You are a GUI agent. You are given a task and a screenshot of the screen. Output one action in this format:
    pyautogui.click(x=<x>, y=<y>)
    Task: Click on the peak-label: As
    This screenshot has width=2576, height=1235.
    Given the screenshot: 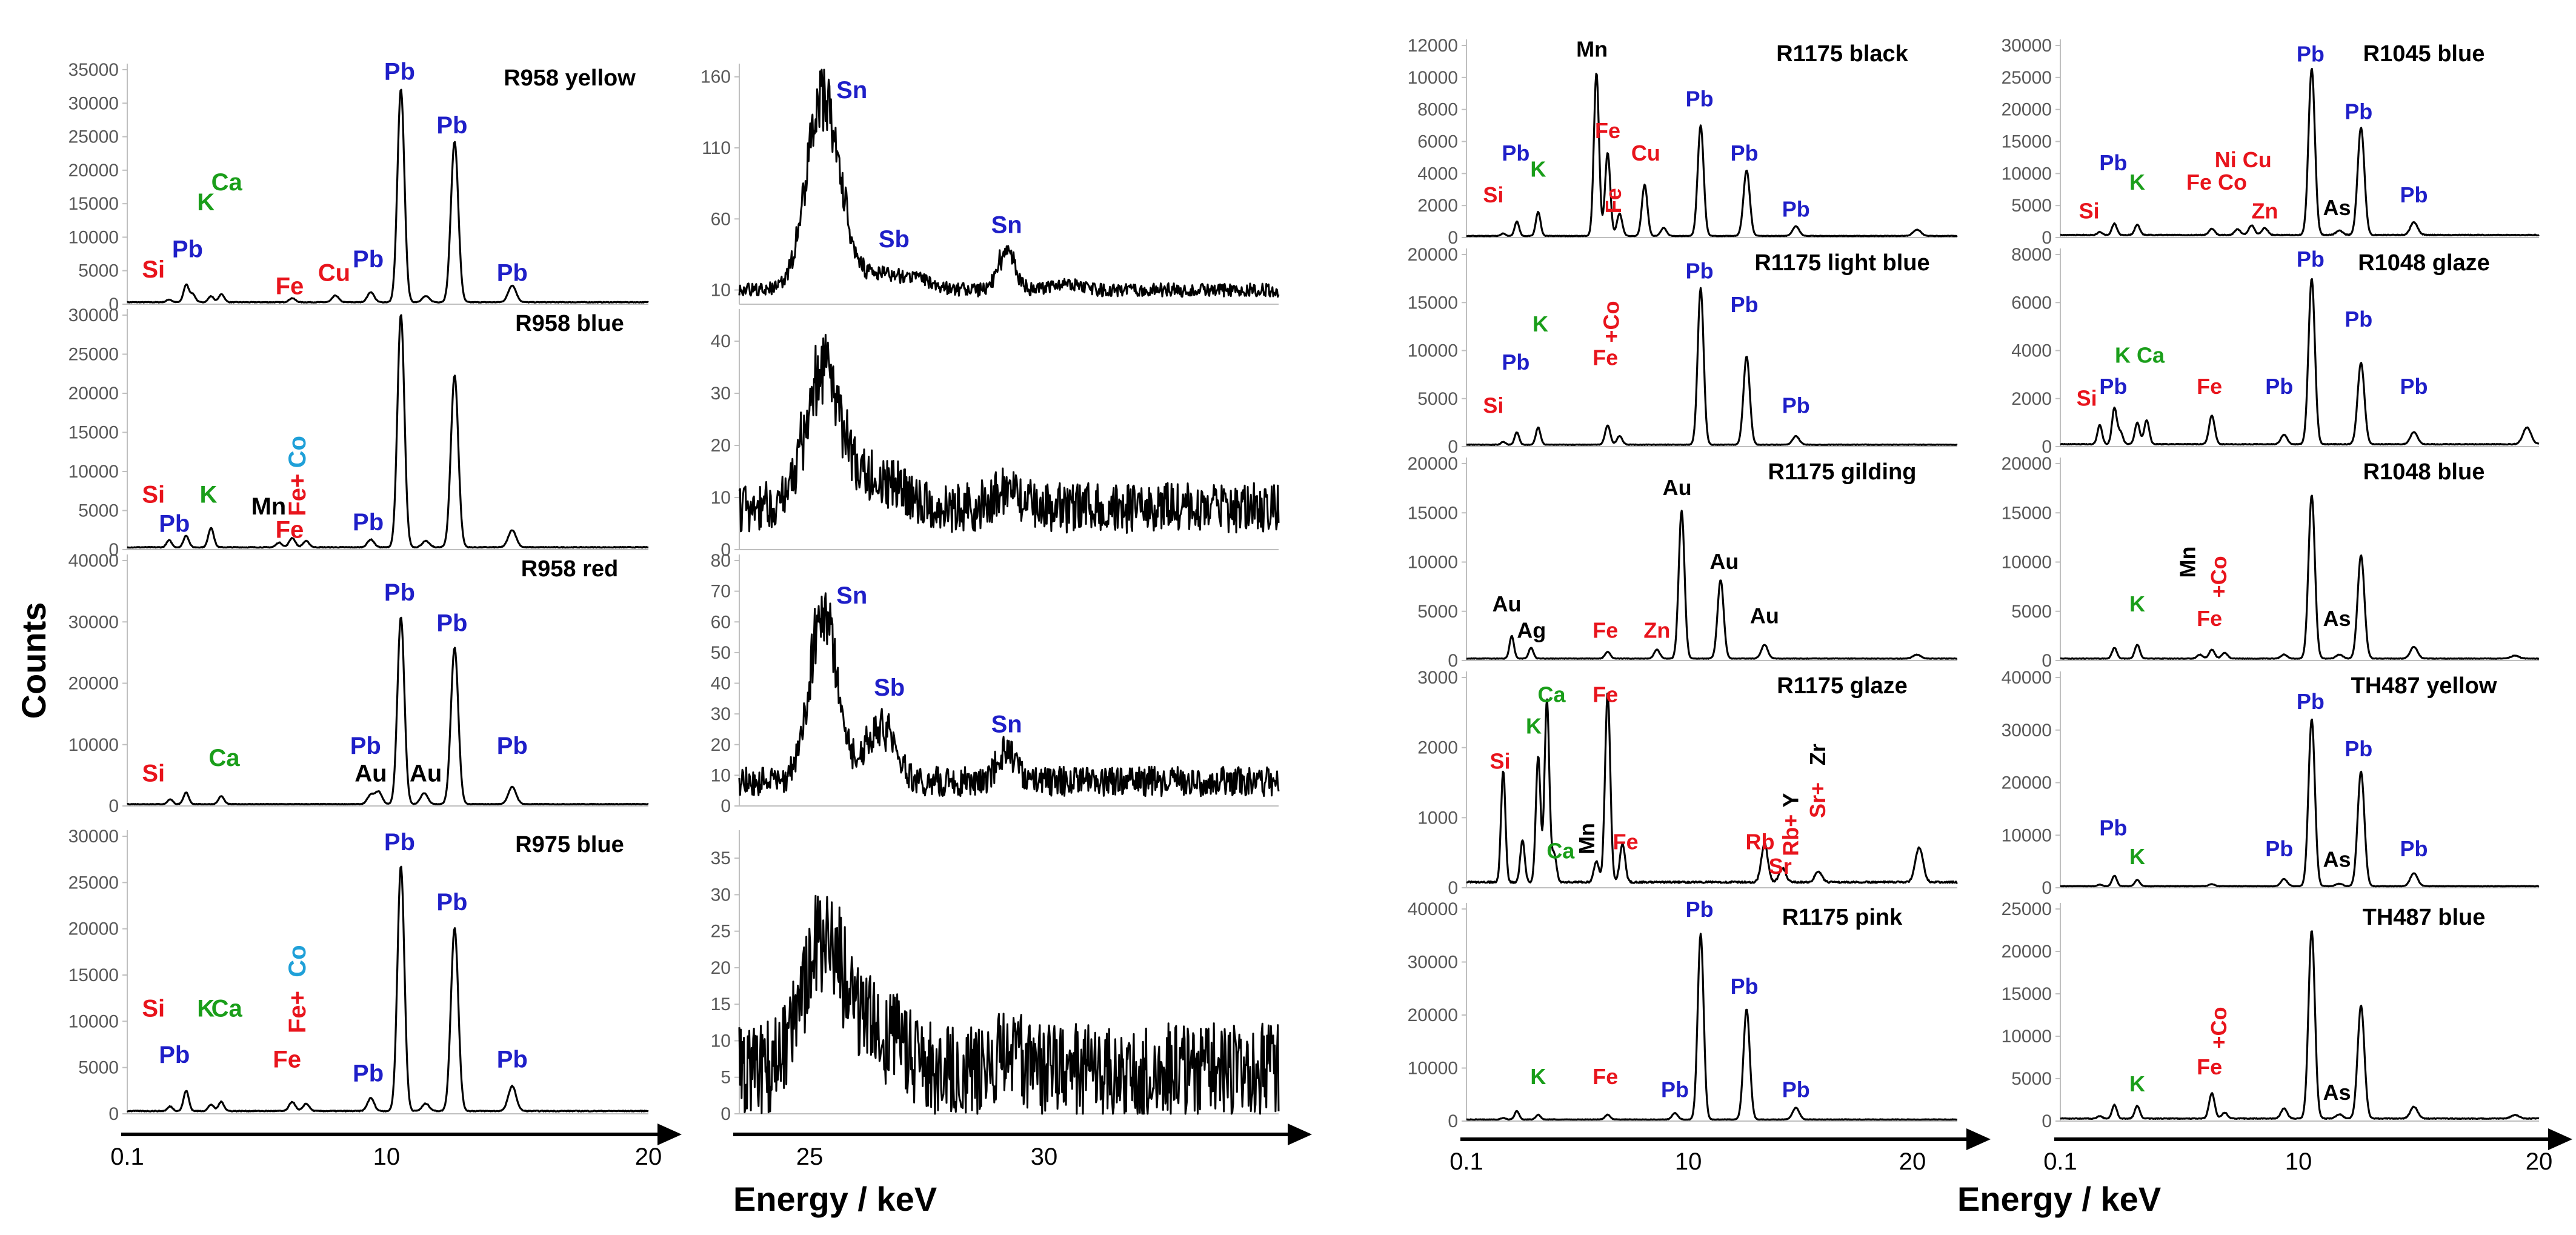 What is the action you would take?
    pyautogui.click(x=2337, y=619)
    